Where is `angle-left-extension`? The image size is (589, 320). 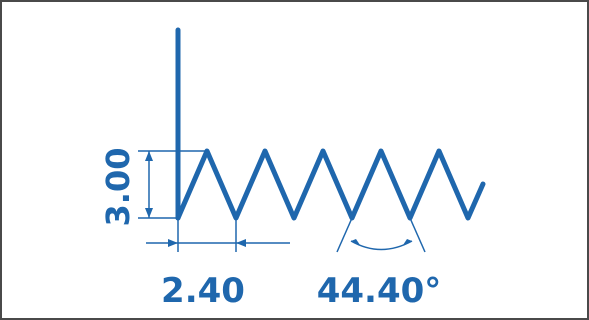
angle-left-extension is located at coordinates (344, 235).